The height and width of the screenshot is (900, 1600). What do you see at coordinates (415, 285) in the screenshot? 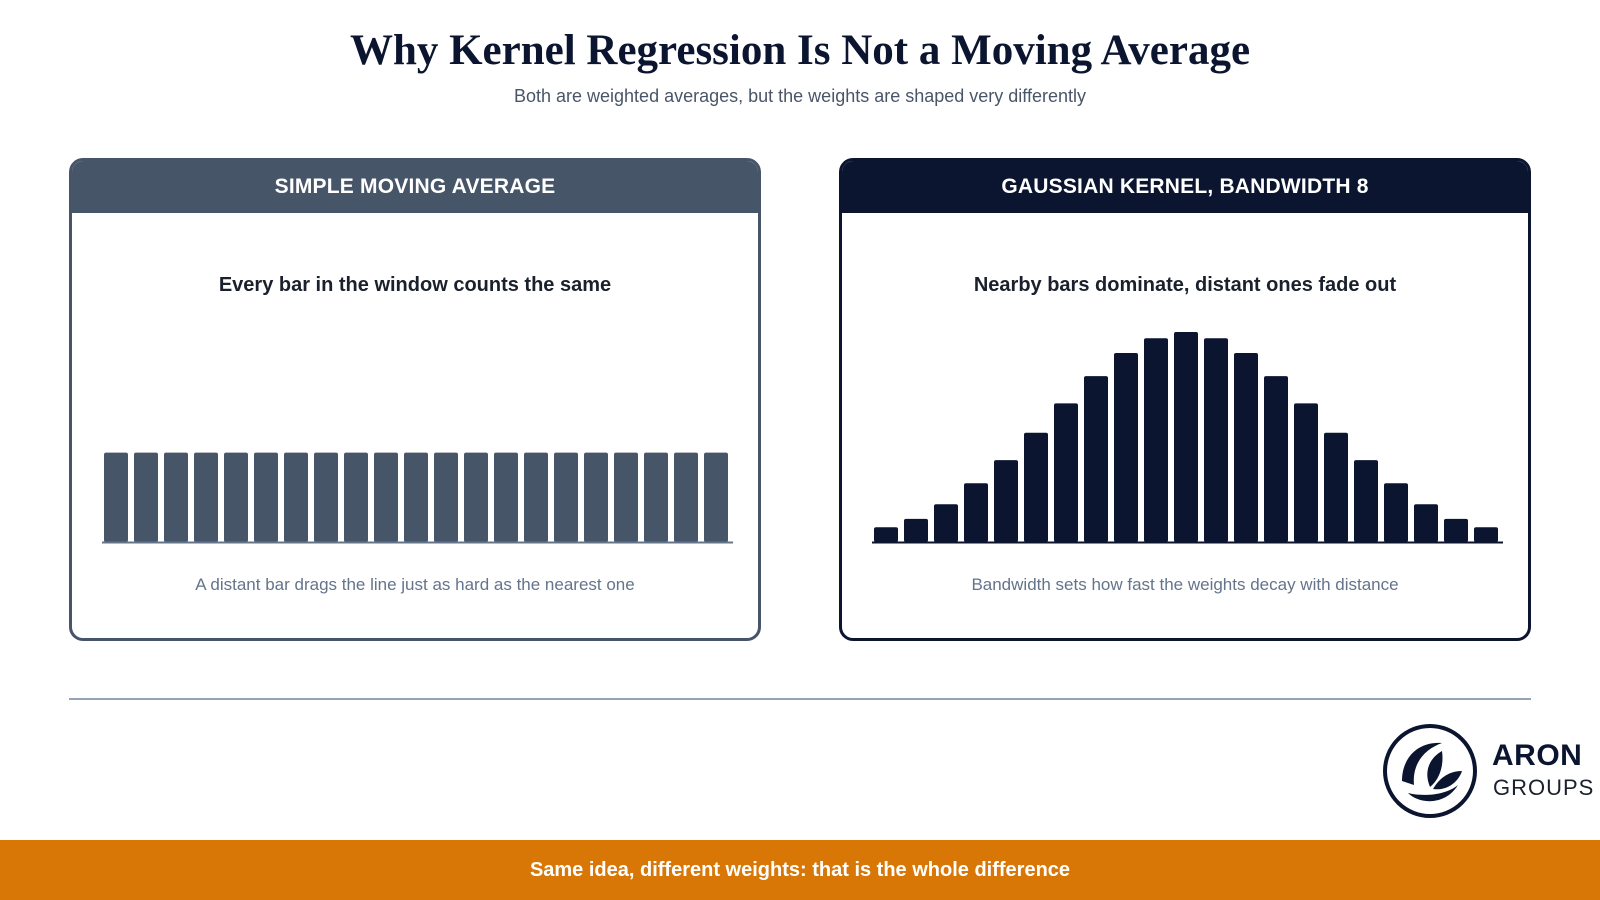
I see `sma-panel-caption: Every bar in the window counts the same` at bounding box center [415, 285].